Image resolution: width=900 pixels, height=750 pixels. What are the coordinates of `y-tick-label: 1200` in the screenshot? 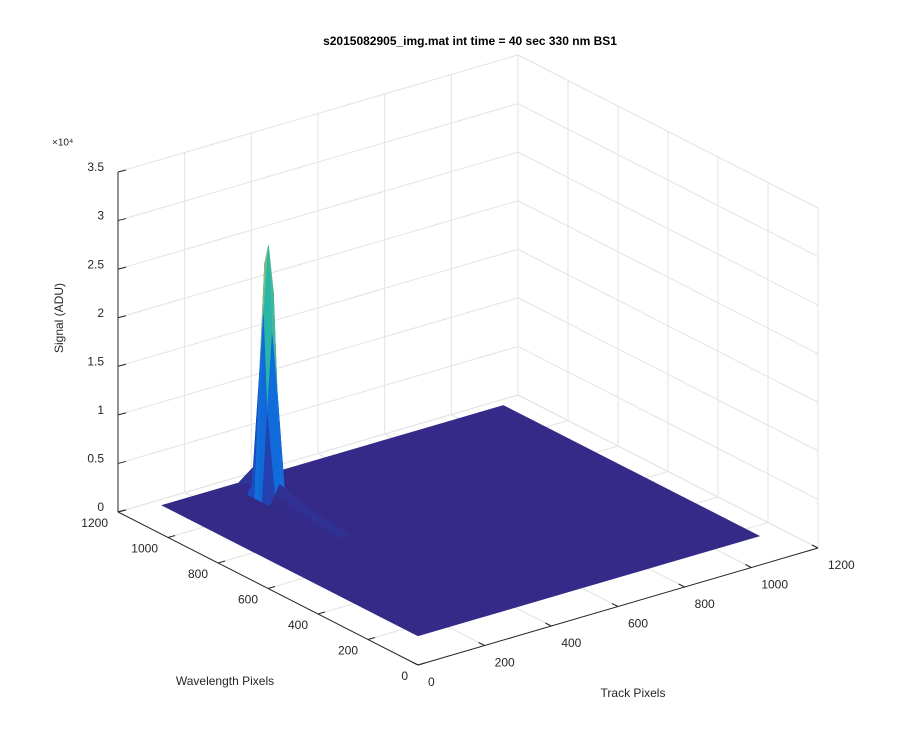 It's located at (94, 523).